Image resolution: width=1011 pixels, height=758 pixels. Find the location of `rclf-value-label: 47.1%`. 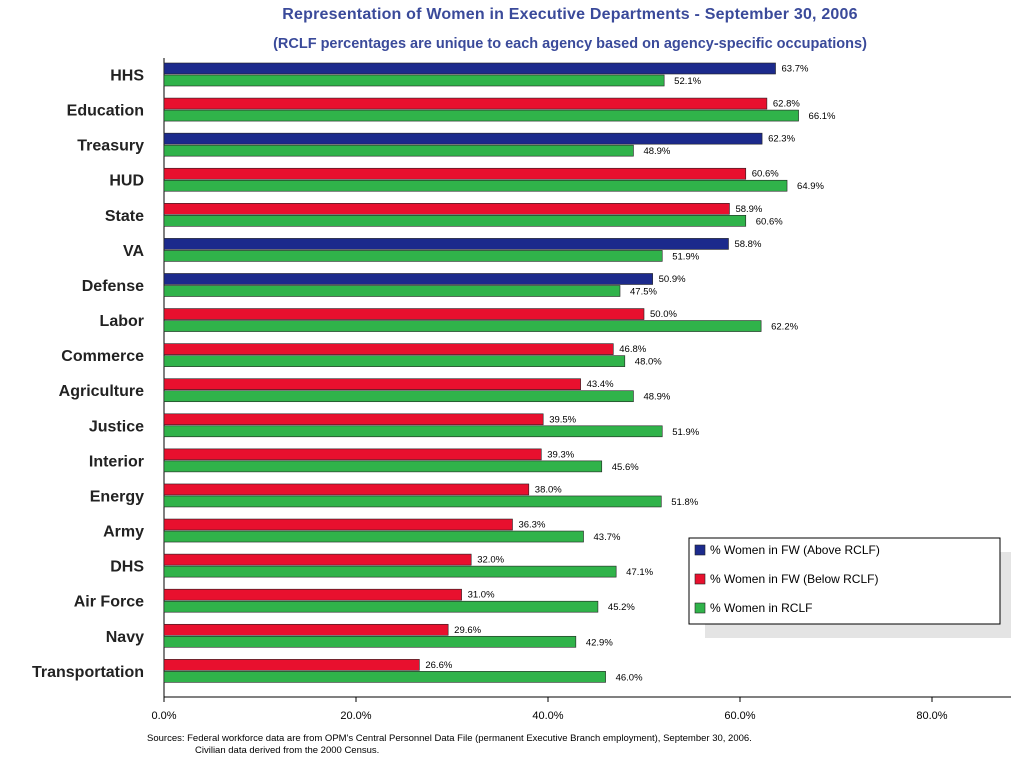

rclf-value-label: 47.1% is located at coordinates (639, 572).